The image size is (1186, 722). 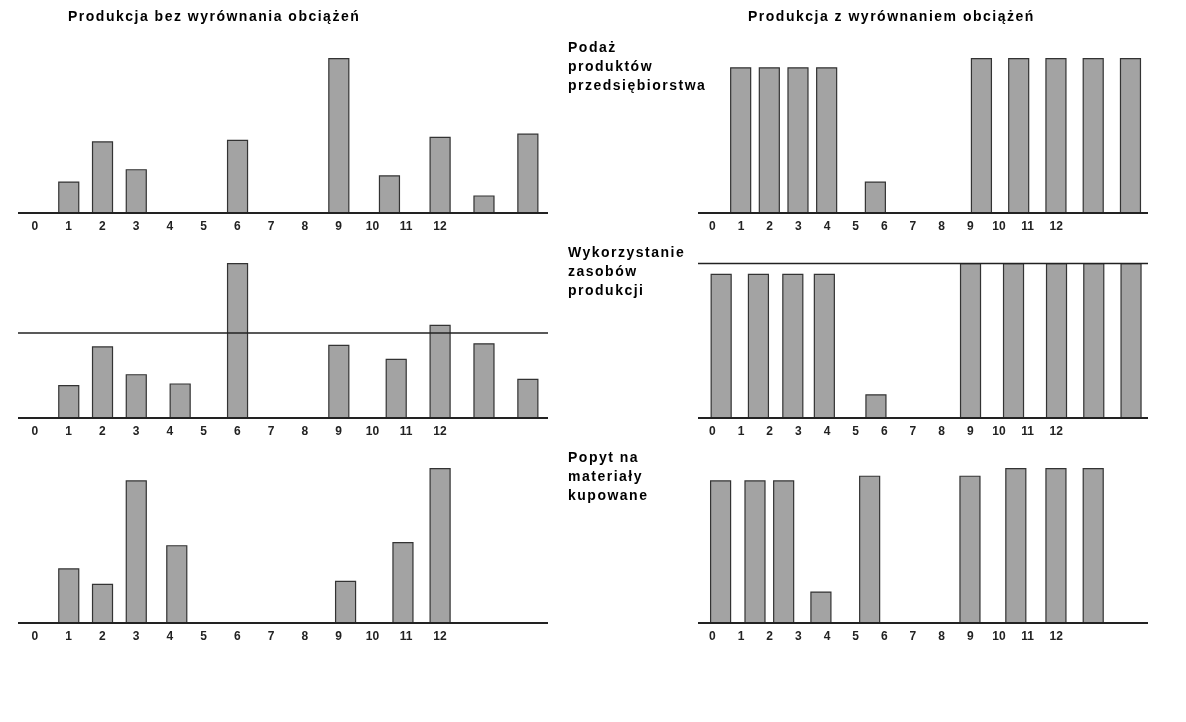 I want to click on y-axis-title: Wykorzystanie zasobów produkcji, so click(x=627, y=271).